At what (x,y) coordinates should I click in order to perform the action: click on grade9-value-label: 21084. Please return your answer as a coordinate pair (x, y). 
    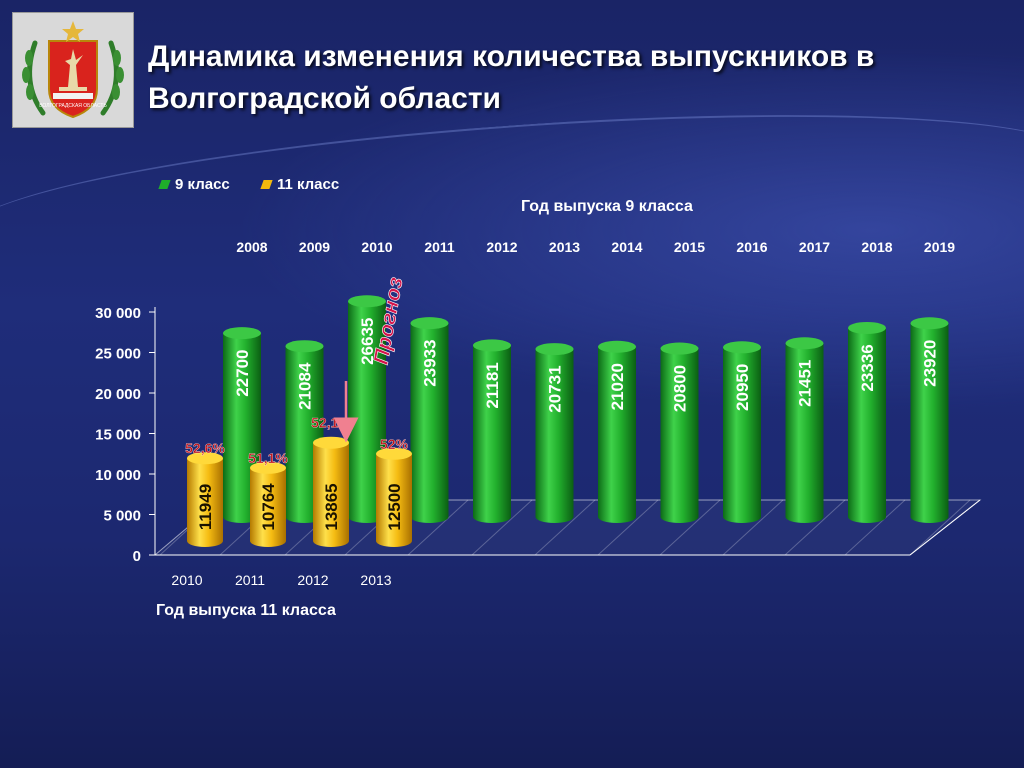
    Looking at the image, I should click on (305, 386).